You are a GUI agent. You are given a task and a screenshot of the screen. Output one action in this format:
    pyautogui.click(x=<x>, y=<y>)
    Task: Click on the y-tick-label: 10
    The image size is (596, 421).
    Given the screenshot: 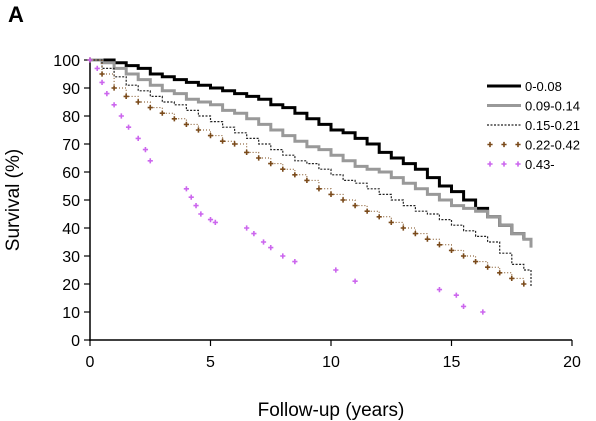 What is the action you would take?
    pyautogui.click(x=71, y=313)
    